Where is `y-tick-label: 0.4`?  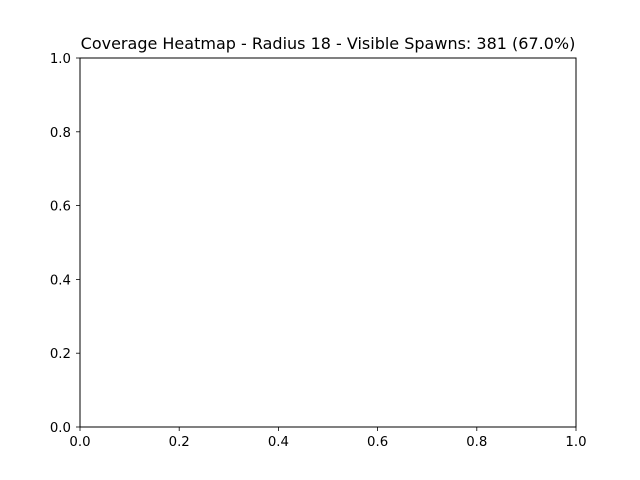
y-tick-label: 0.4 is located at coordinates (60, 280).